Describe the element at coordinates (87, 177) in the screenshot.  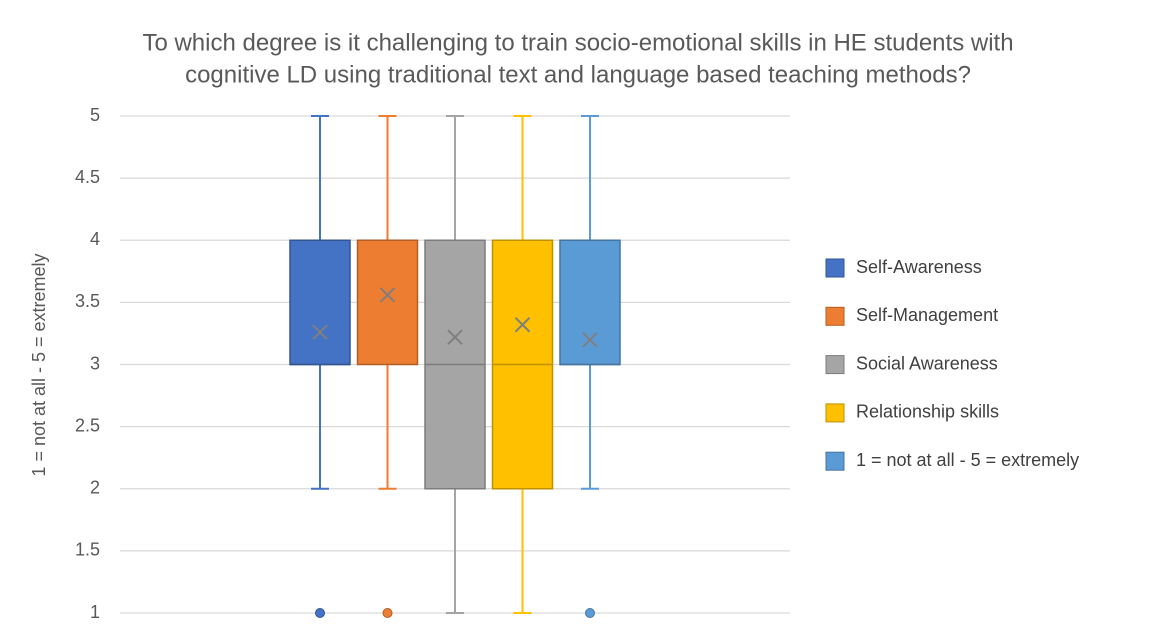
I see `y-tick-label: 4.5` at that location.